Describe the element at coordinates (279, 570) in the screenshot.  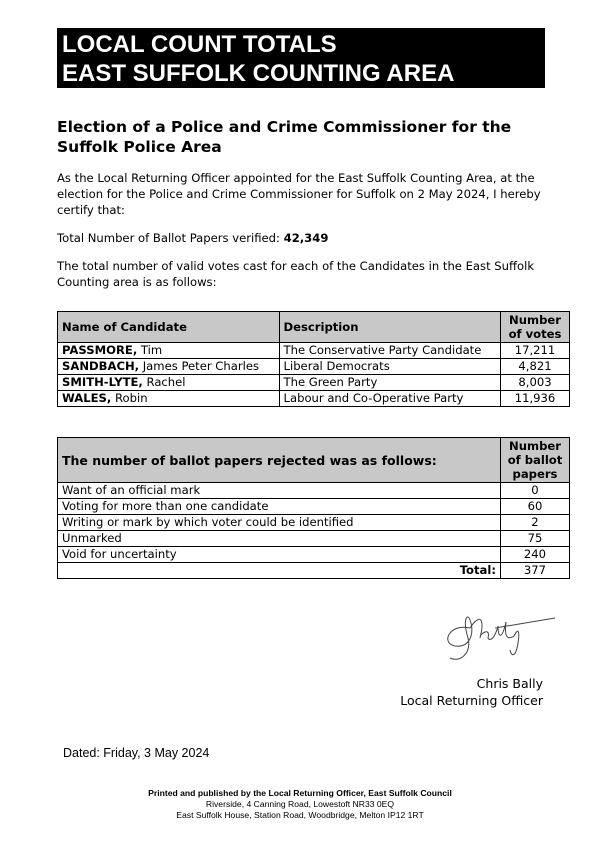
I see `total-label: Total:` at that location.